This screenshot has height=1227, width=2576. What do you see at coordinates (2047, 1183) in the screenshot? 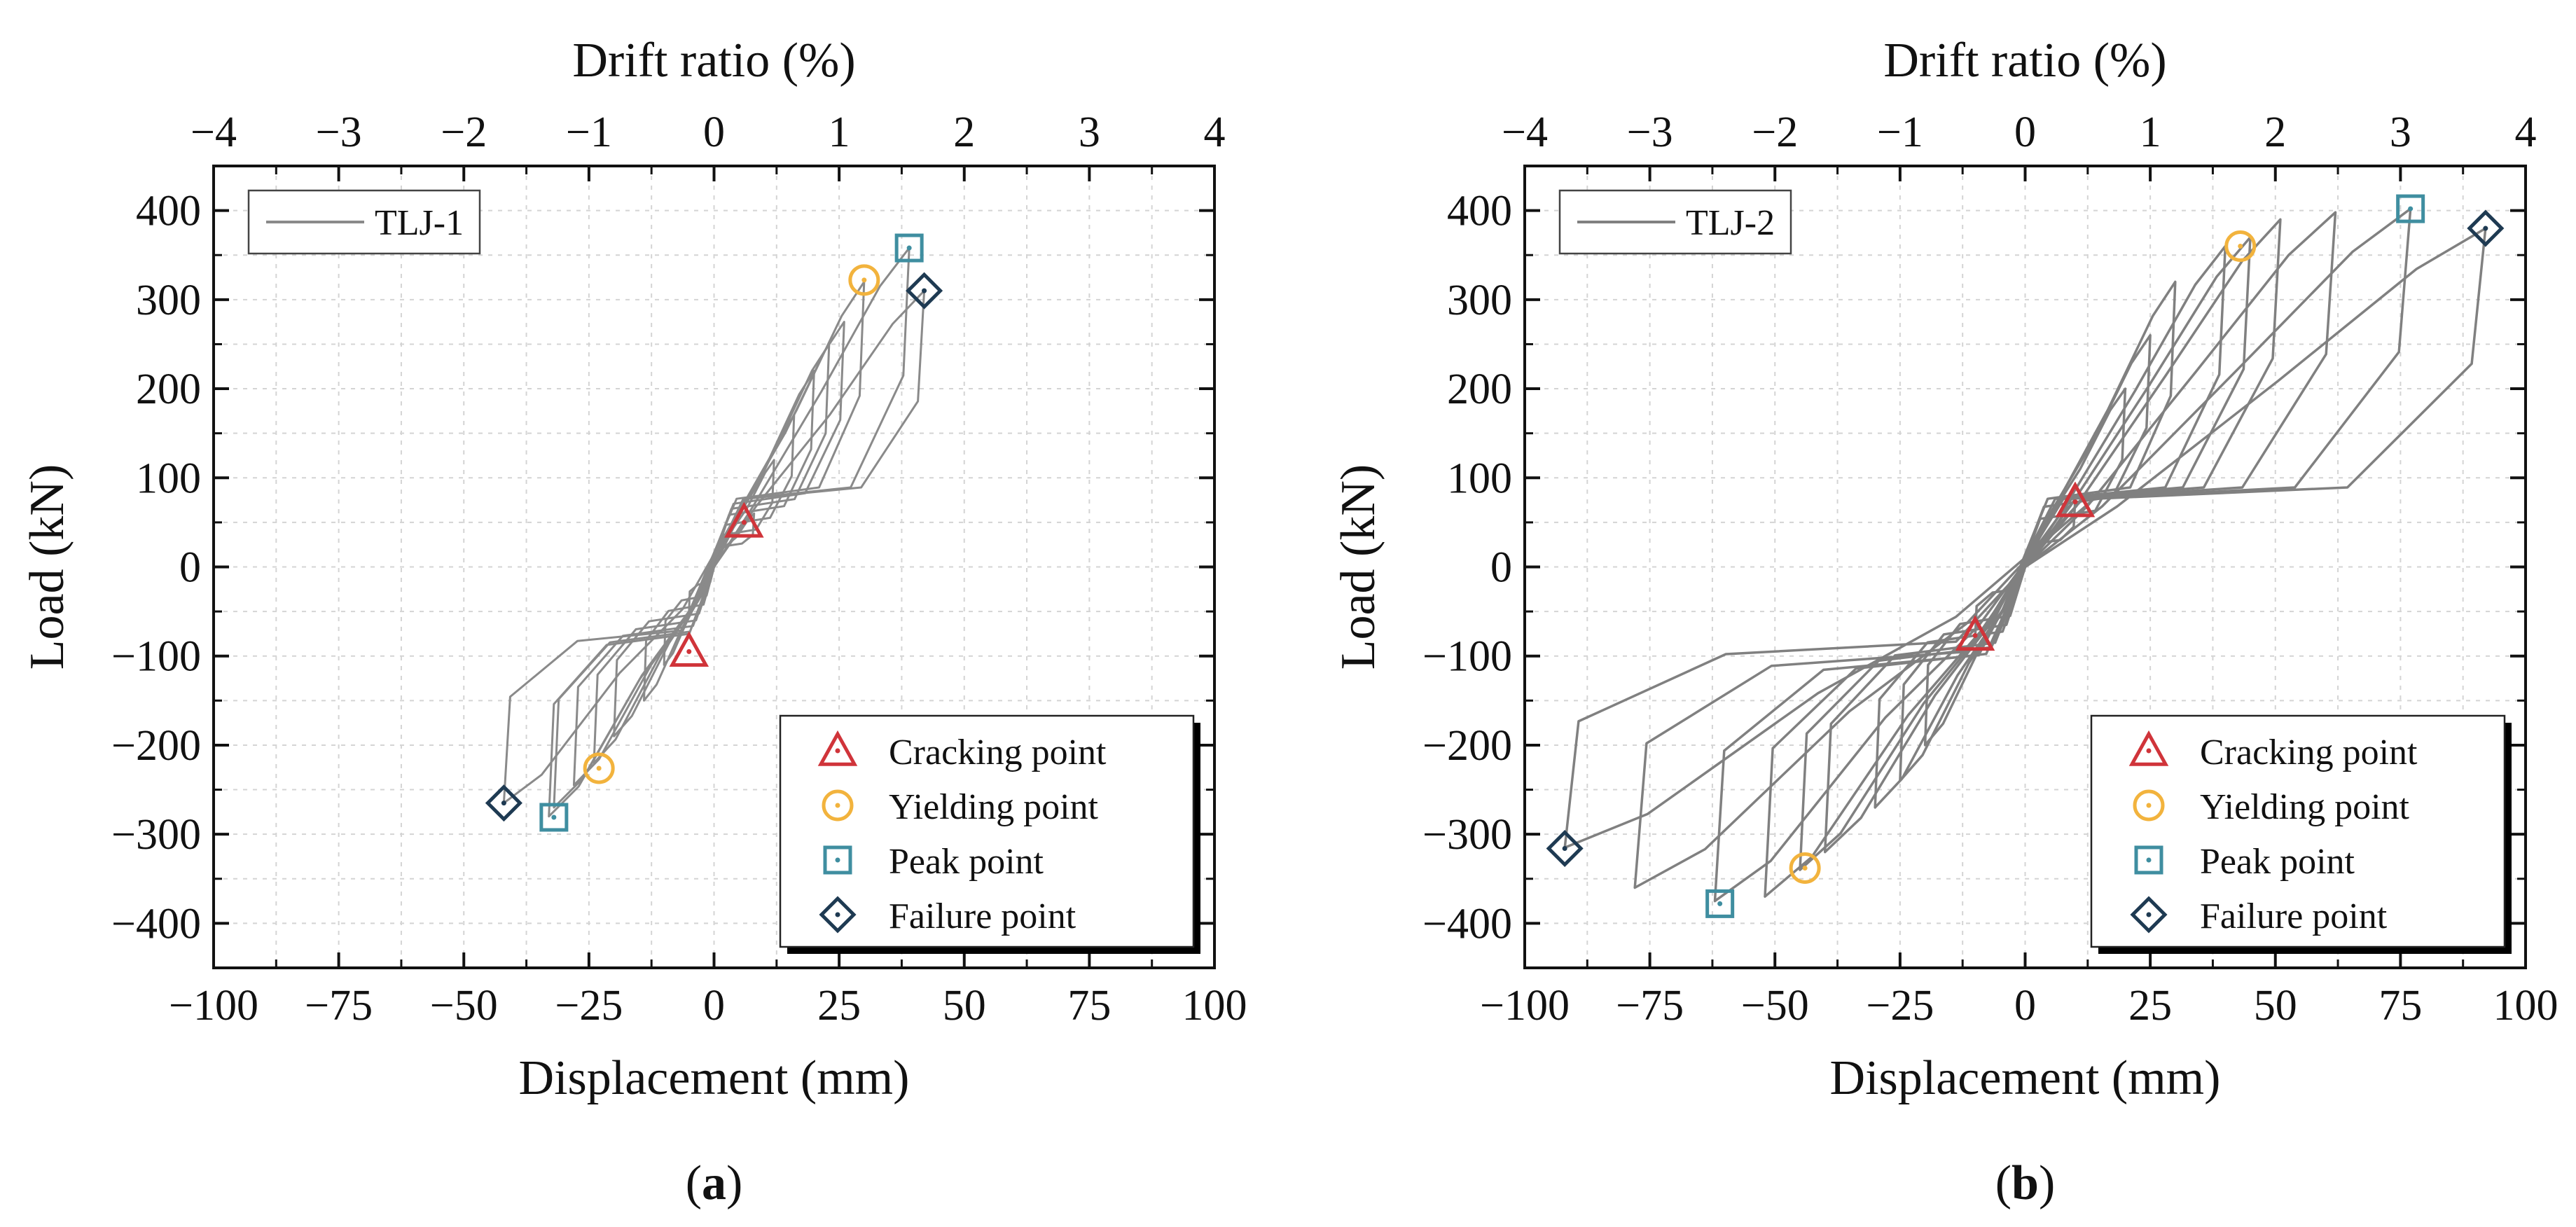
I see `panel-label-close: )` at bounding box center [2047, 1183].